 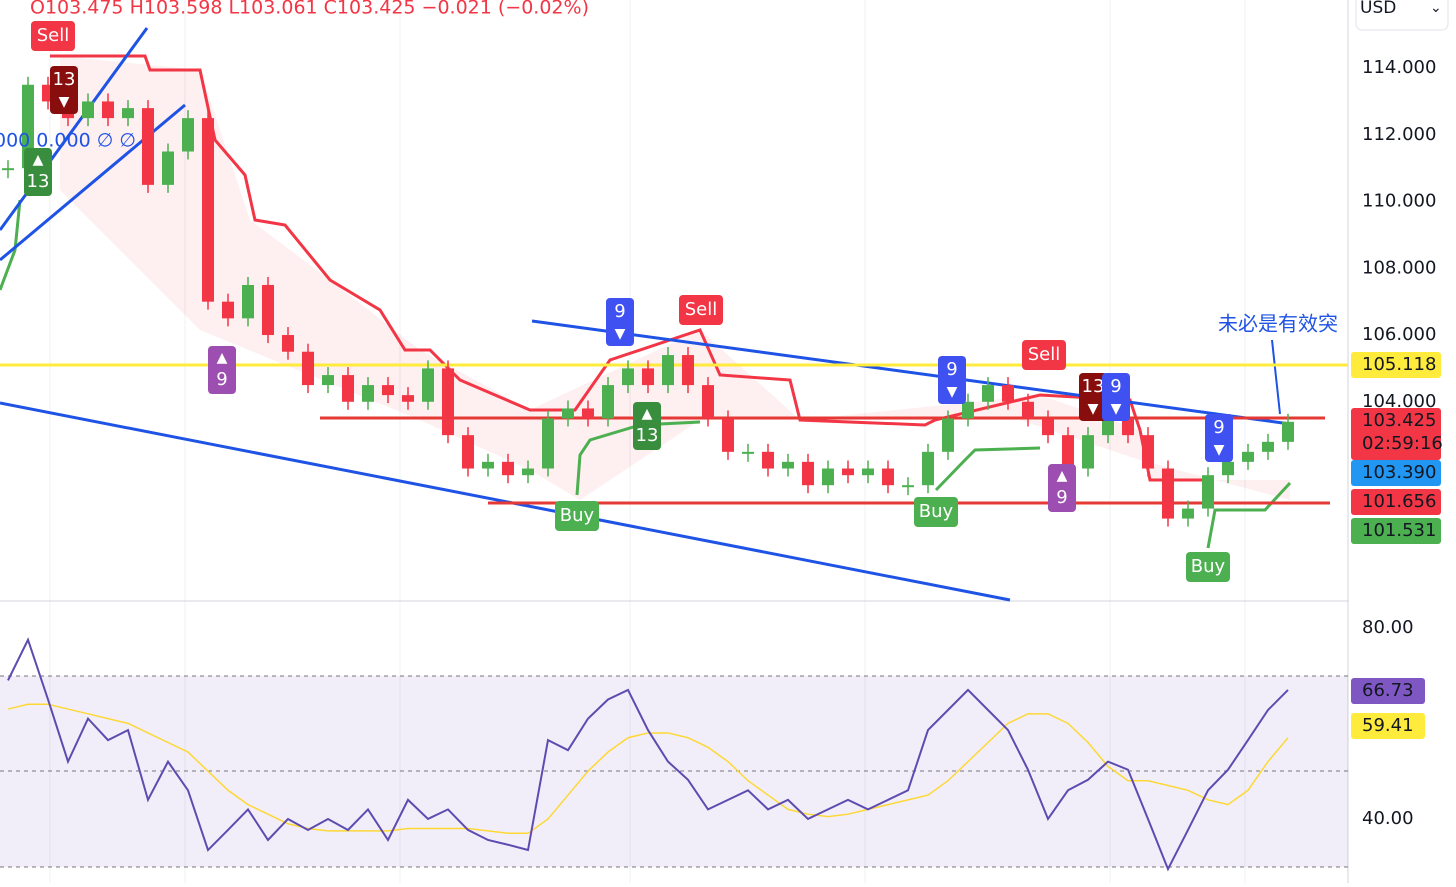 I want to click on rsi-tag-label: 66.73, so click(x=1388, y=690).